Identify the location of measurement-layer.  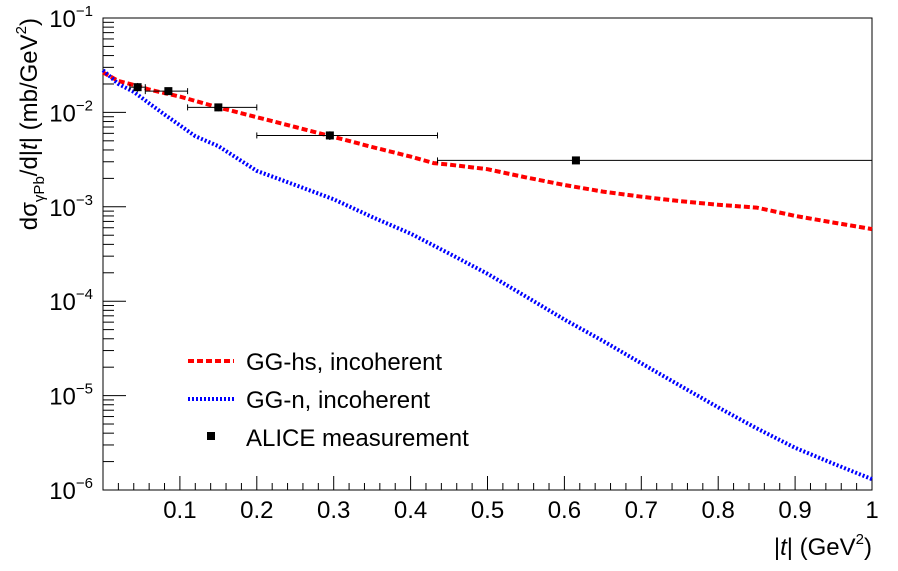
(501, 123).